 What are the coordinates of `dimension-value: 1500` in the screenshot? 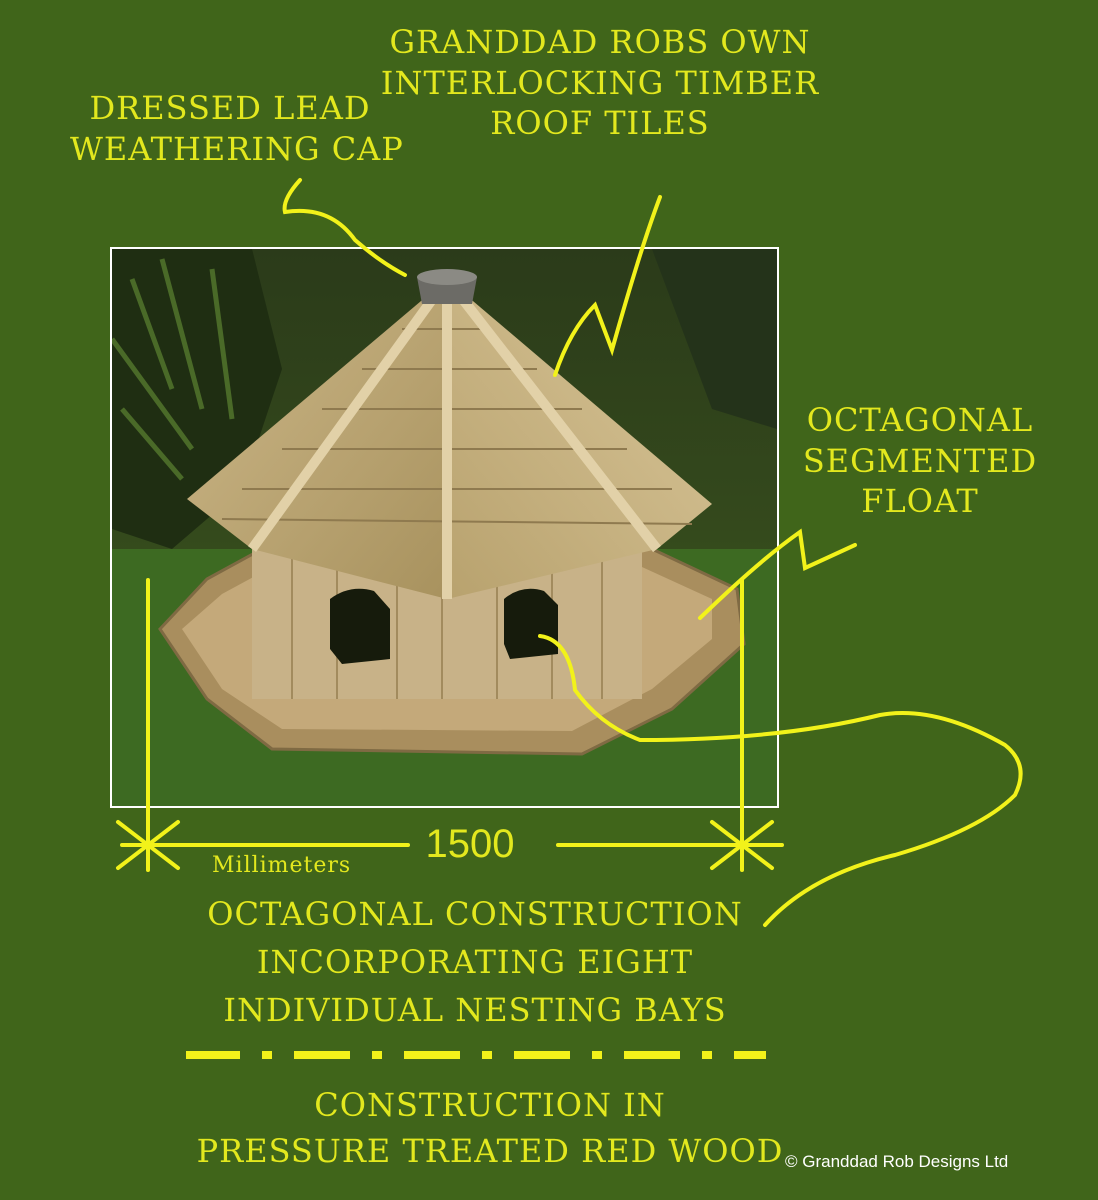 It's located at (470, 844).